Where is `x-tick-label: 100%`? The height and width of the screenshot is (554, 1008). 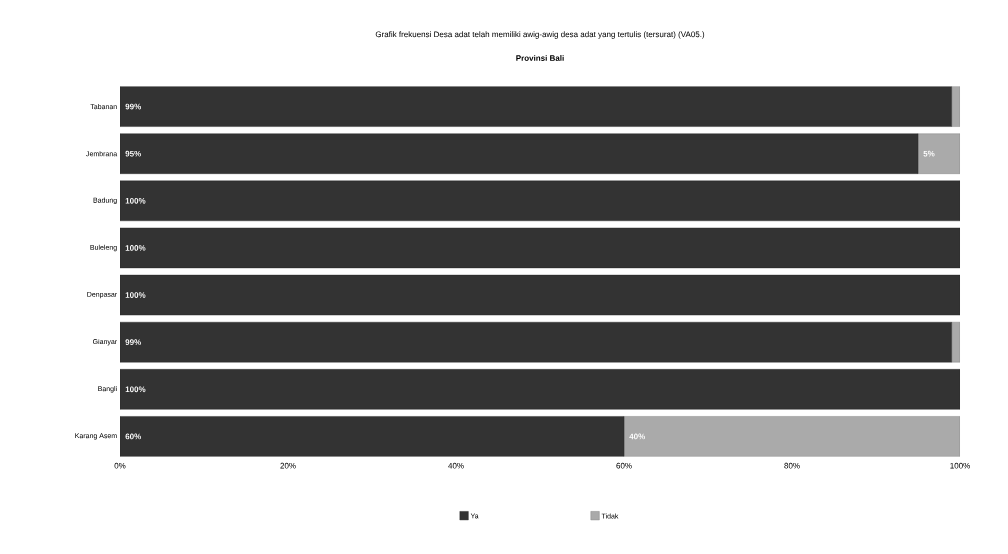 x-tick-label: 100% is located at coordinates (960, 465).